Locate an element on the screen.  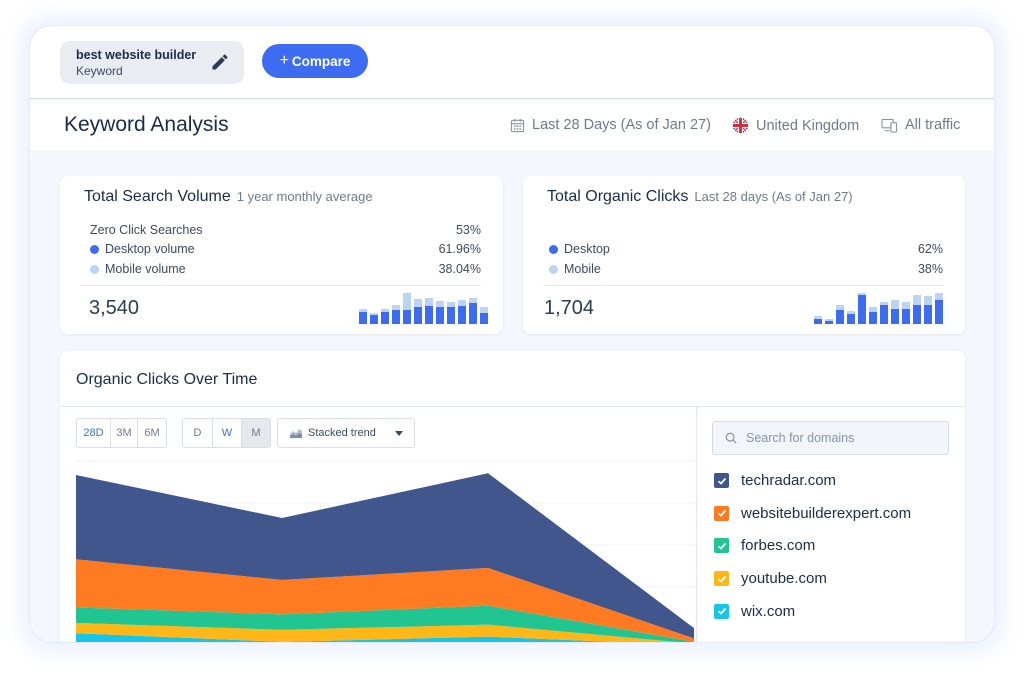
range-option-6m: 6M is located at coordinates (151, 433).